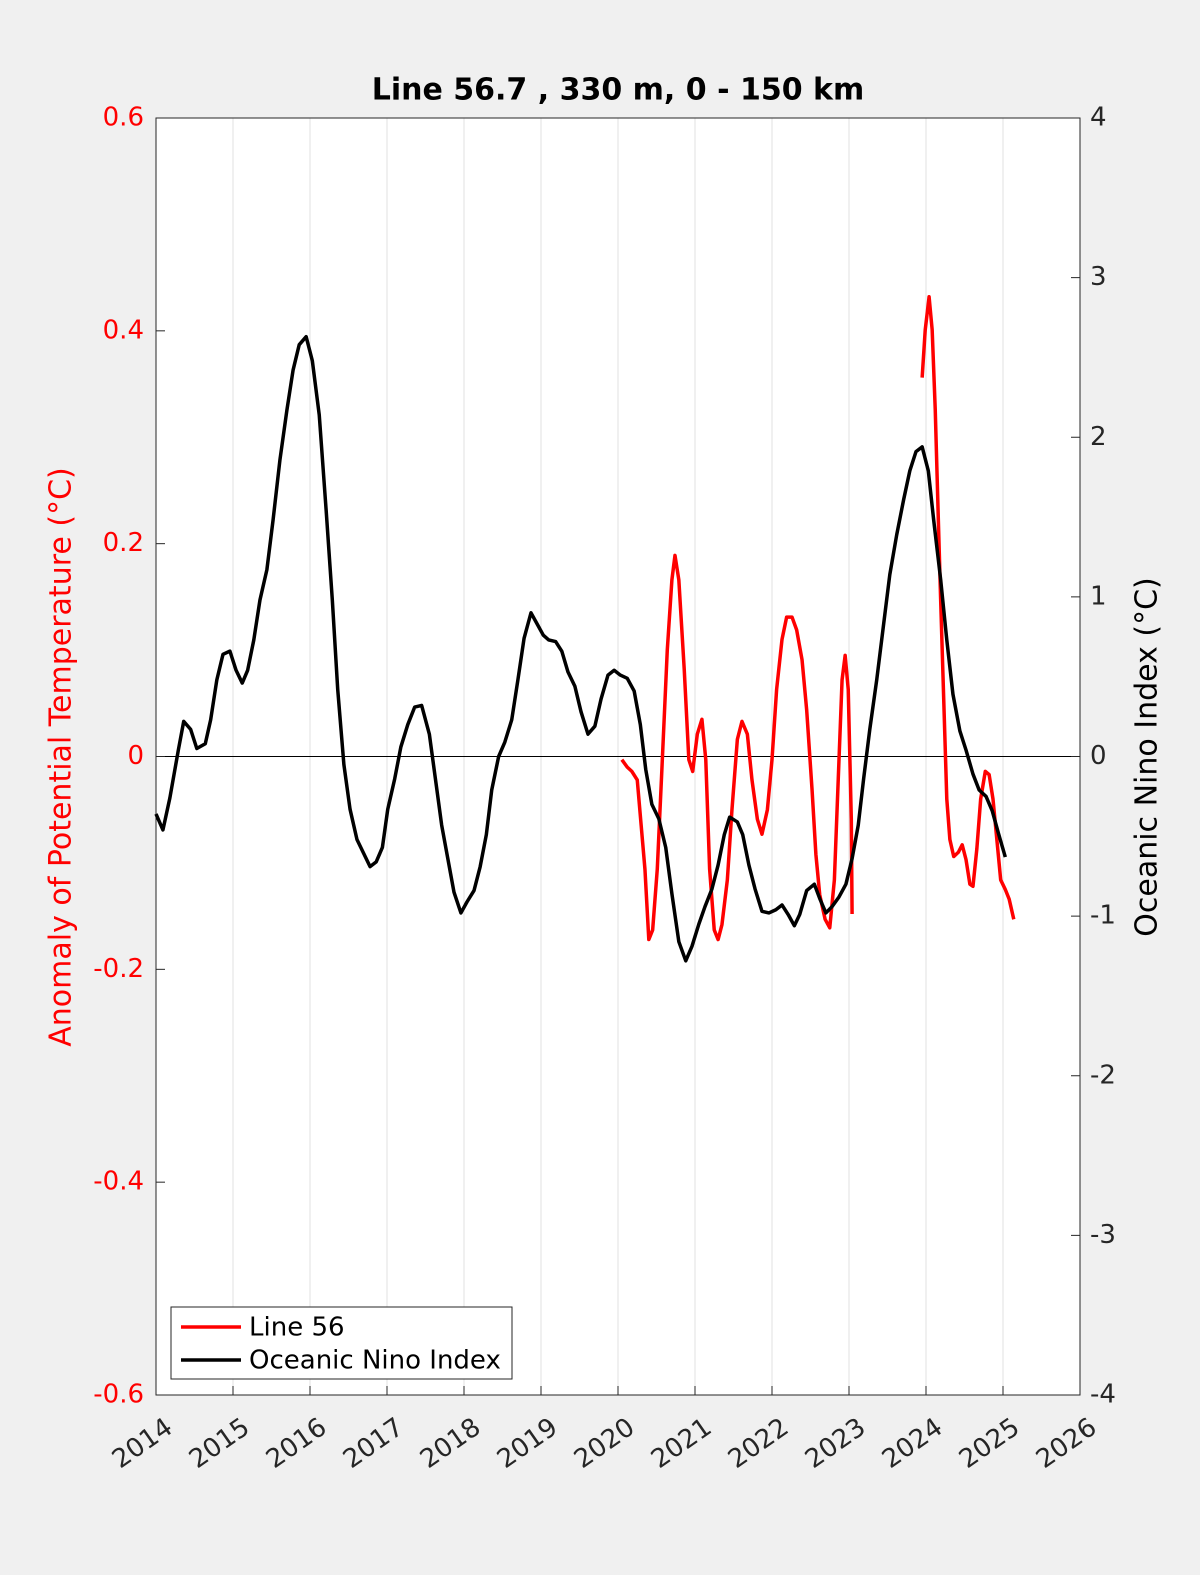  I want to click on y2-axis-label: Oceanic Nino Index (°C), so click(1147, 757).